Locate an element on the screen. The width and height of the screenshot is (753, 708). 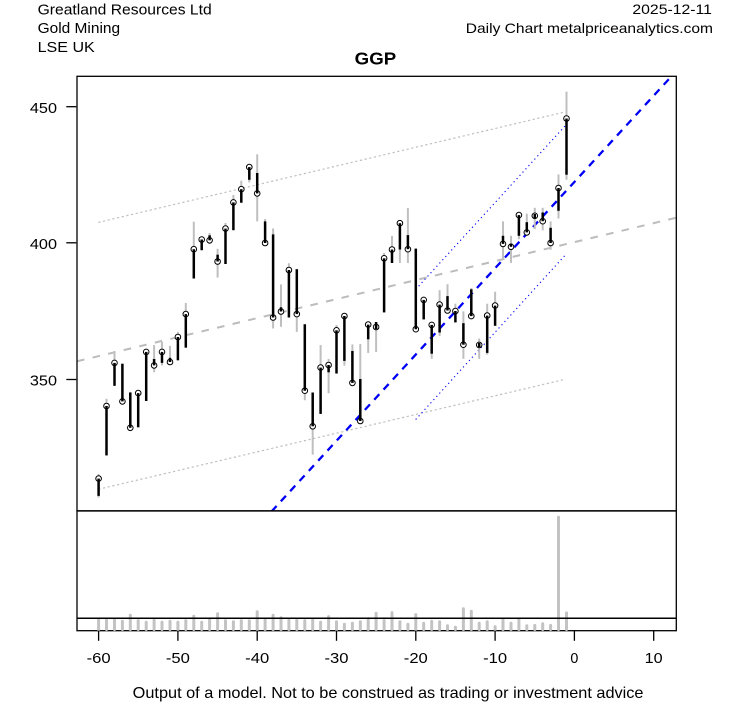
svg-text: -30 is located at coordinates (337, 659).